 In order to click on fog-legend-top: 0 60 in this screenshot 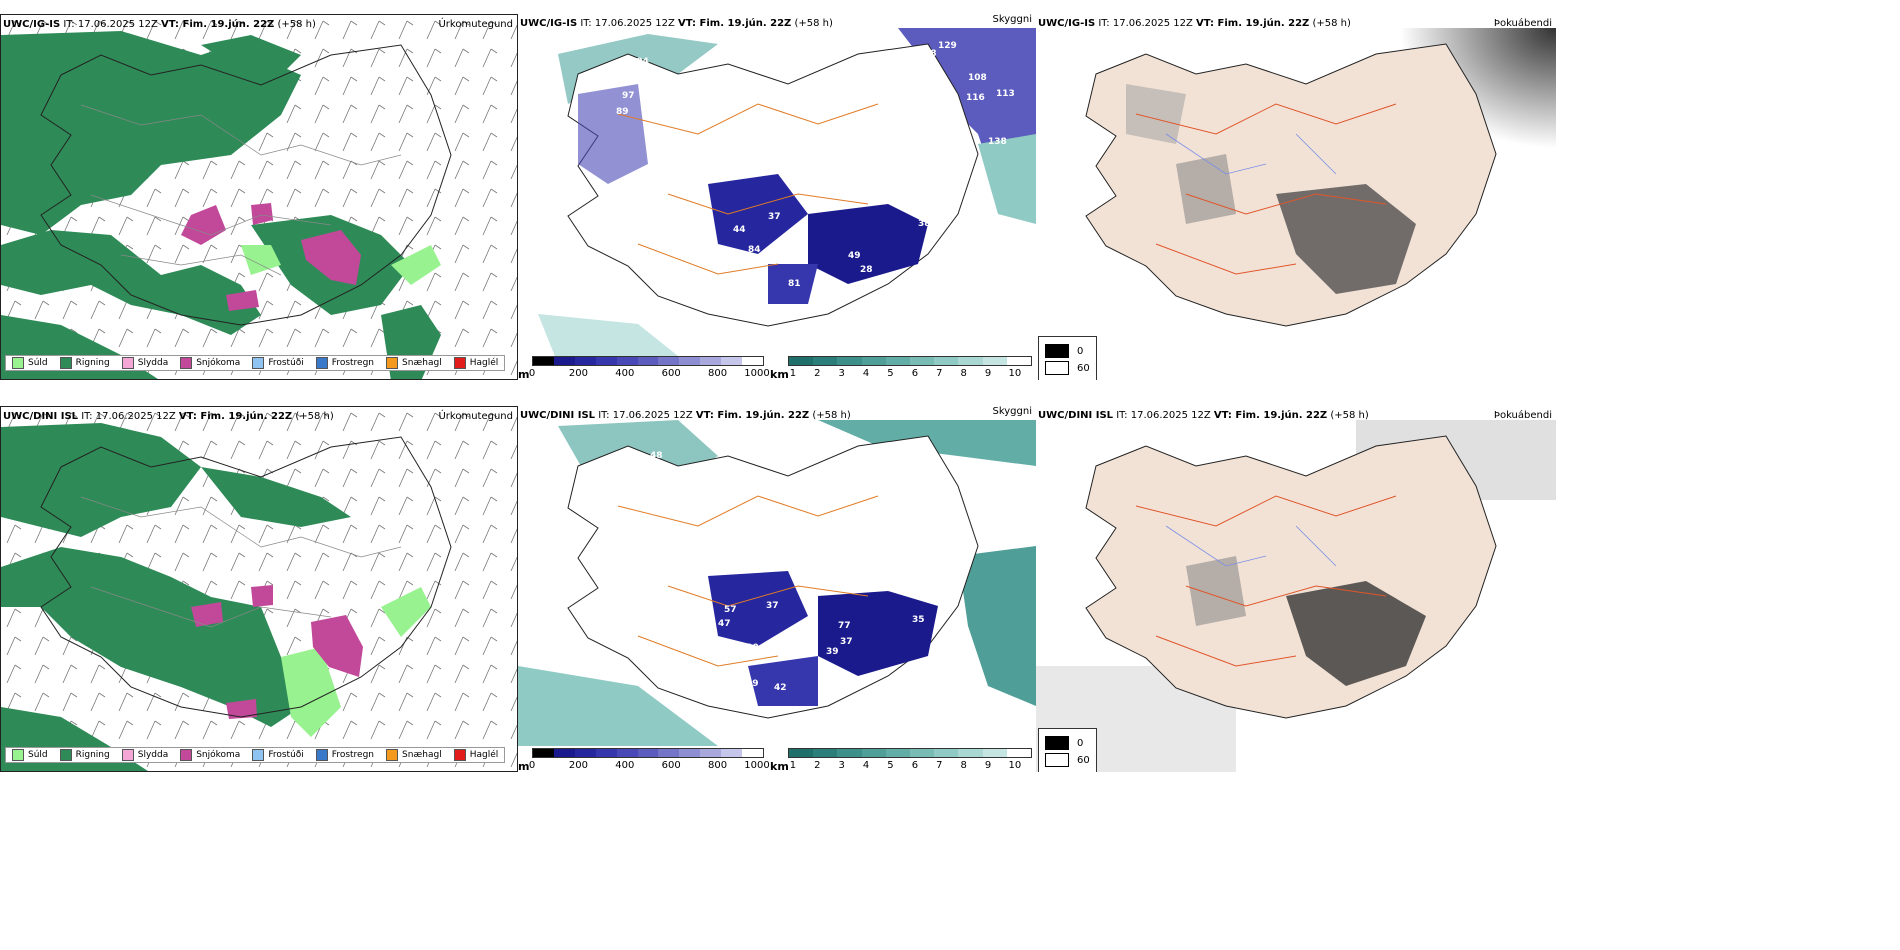, I will do `click(1067, 358)`.